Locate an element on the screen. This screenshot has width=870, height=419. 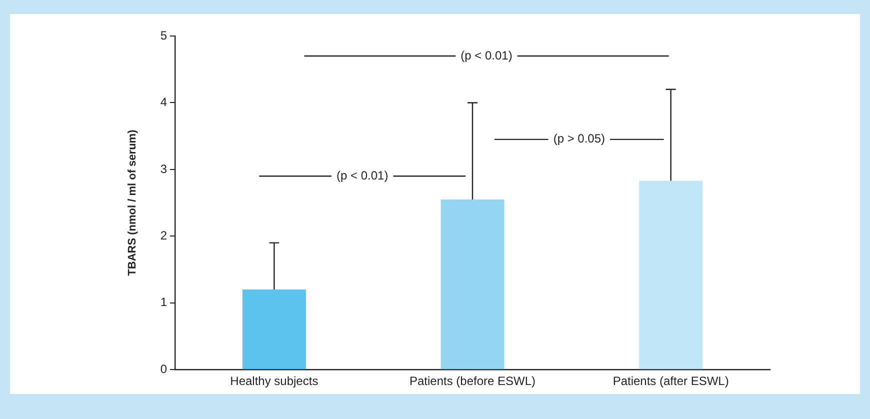
x-tick-label: Patients (before ESWL) is located at coordinates (472, 381).